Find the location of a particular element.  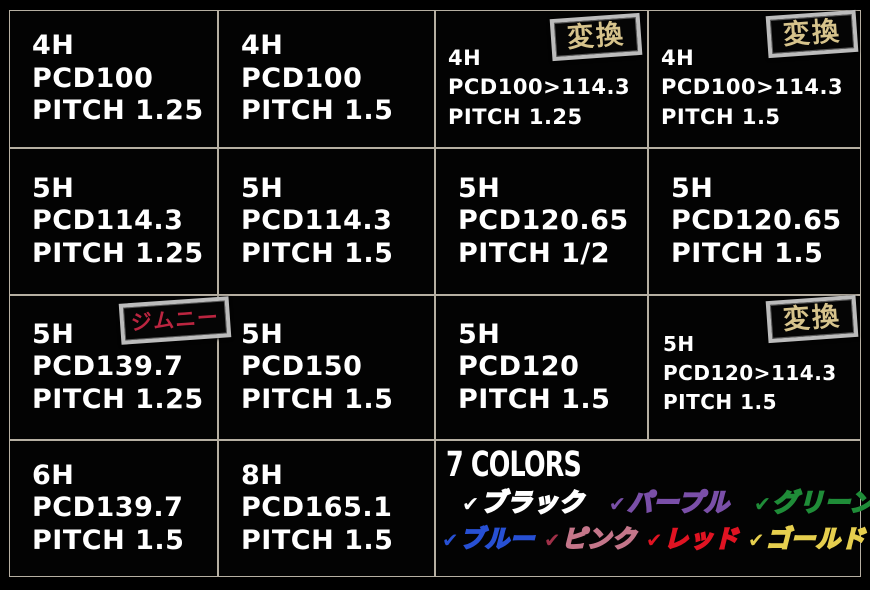

spec-cell-4h-pcd100-p15: 4H PCD100 PITCH 1.5 is located at coordinates (326, 79).